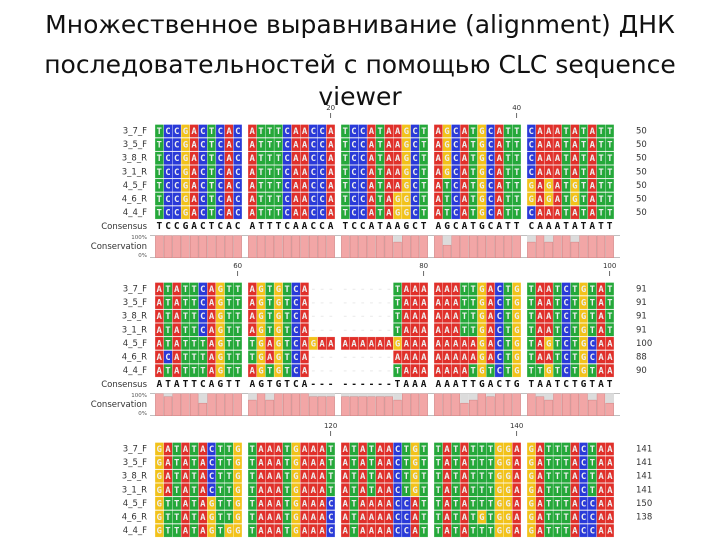 The height and width of the screenshot is (540, 720). I want to click on consensus-block: TCCATAAGCT, so click(385, 226).